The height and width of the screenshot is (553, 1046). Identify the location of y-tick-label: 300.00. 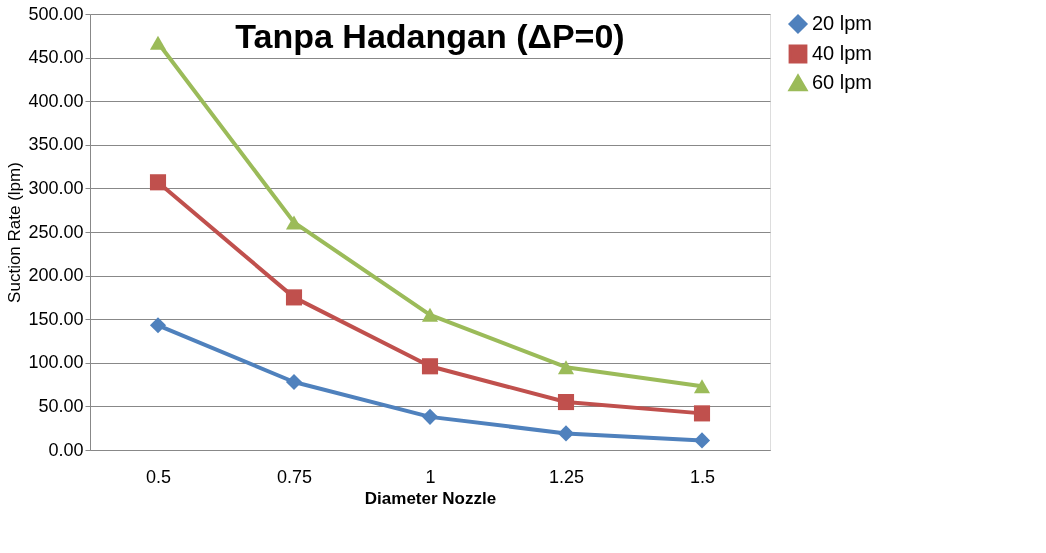
(56, 187).